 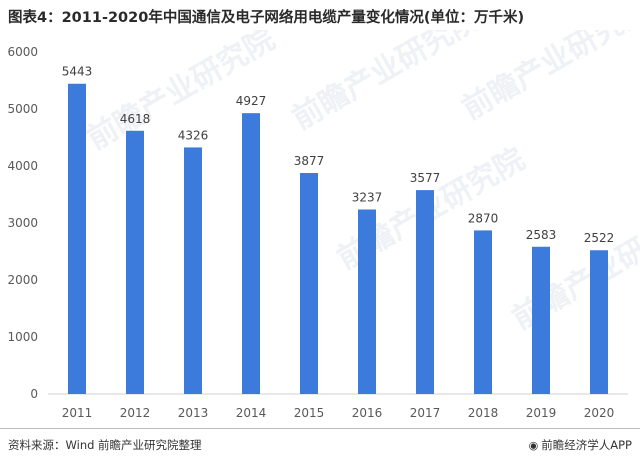 I want to click on footer: 资料来源：Wind 前瞻产业研究院整理 ◉前瞻经济学人APP, so click(x=320, y=445).